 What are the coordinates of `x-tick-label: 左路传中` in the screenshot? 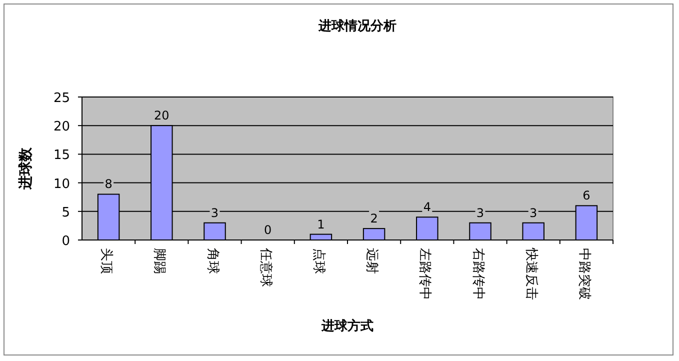 It's located at (424, 274).